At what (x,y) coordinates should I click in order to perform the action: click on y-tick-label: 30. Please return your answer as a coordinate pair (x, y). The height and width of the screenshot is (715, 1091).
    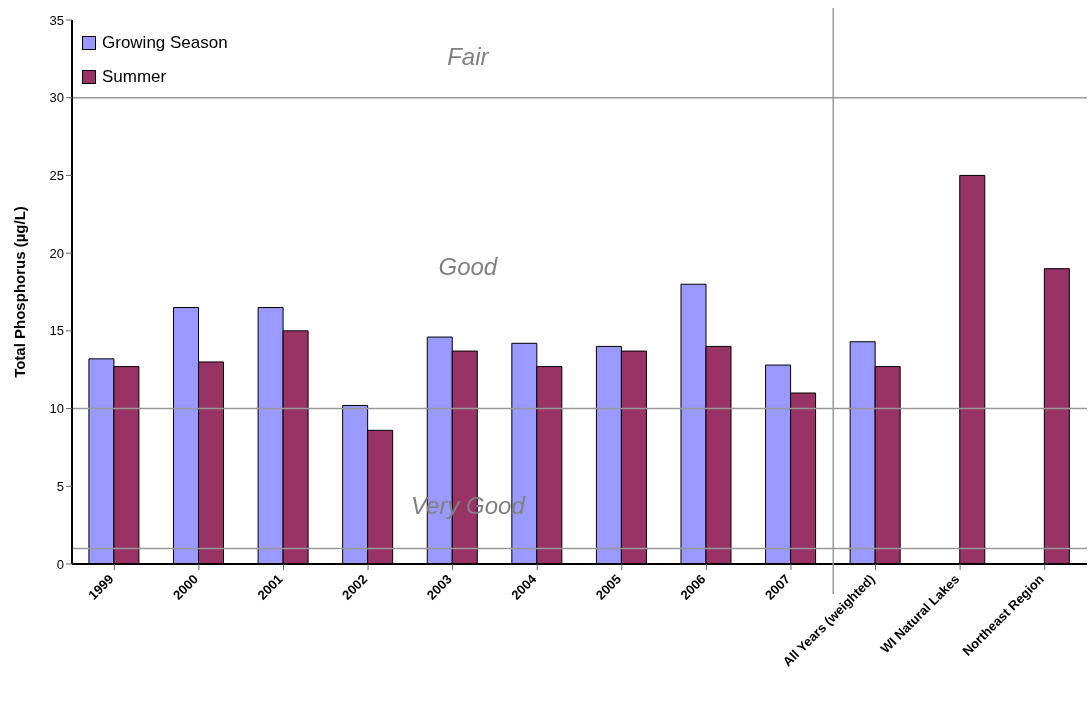
    Looking at the image, I should click on (56, 98).